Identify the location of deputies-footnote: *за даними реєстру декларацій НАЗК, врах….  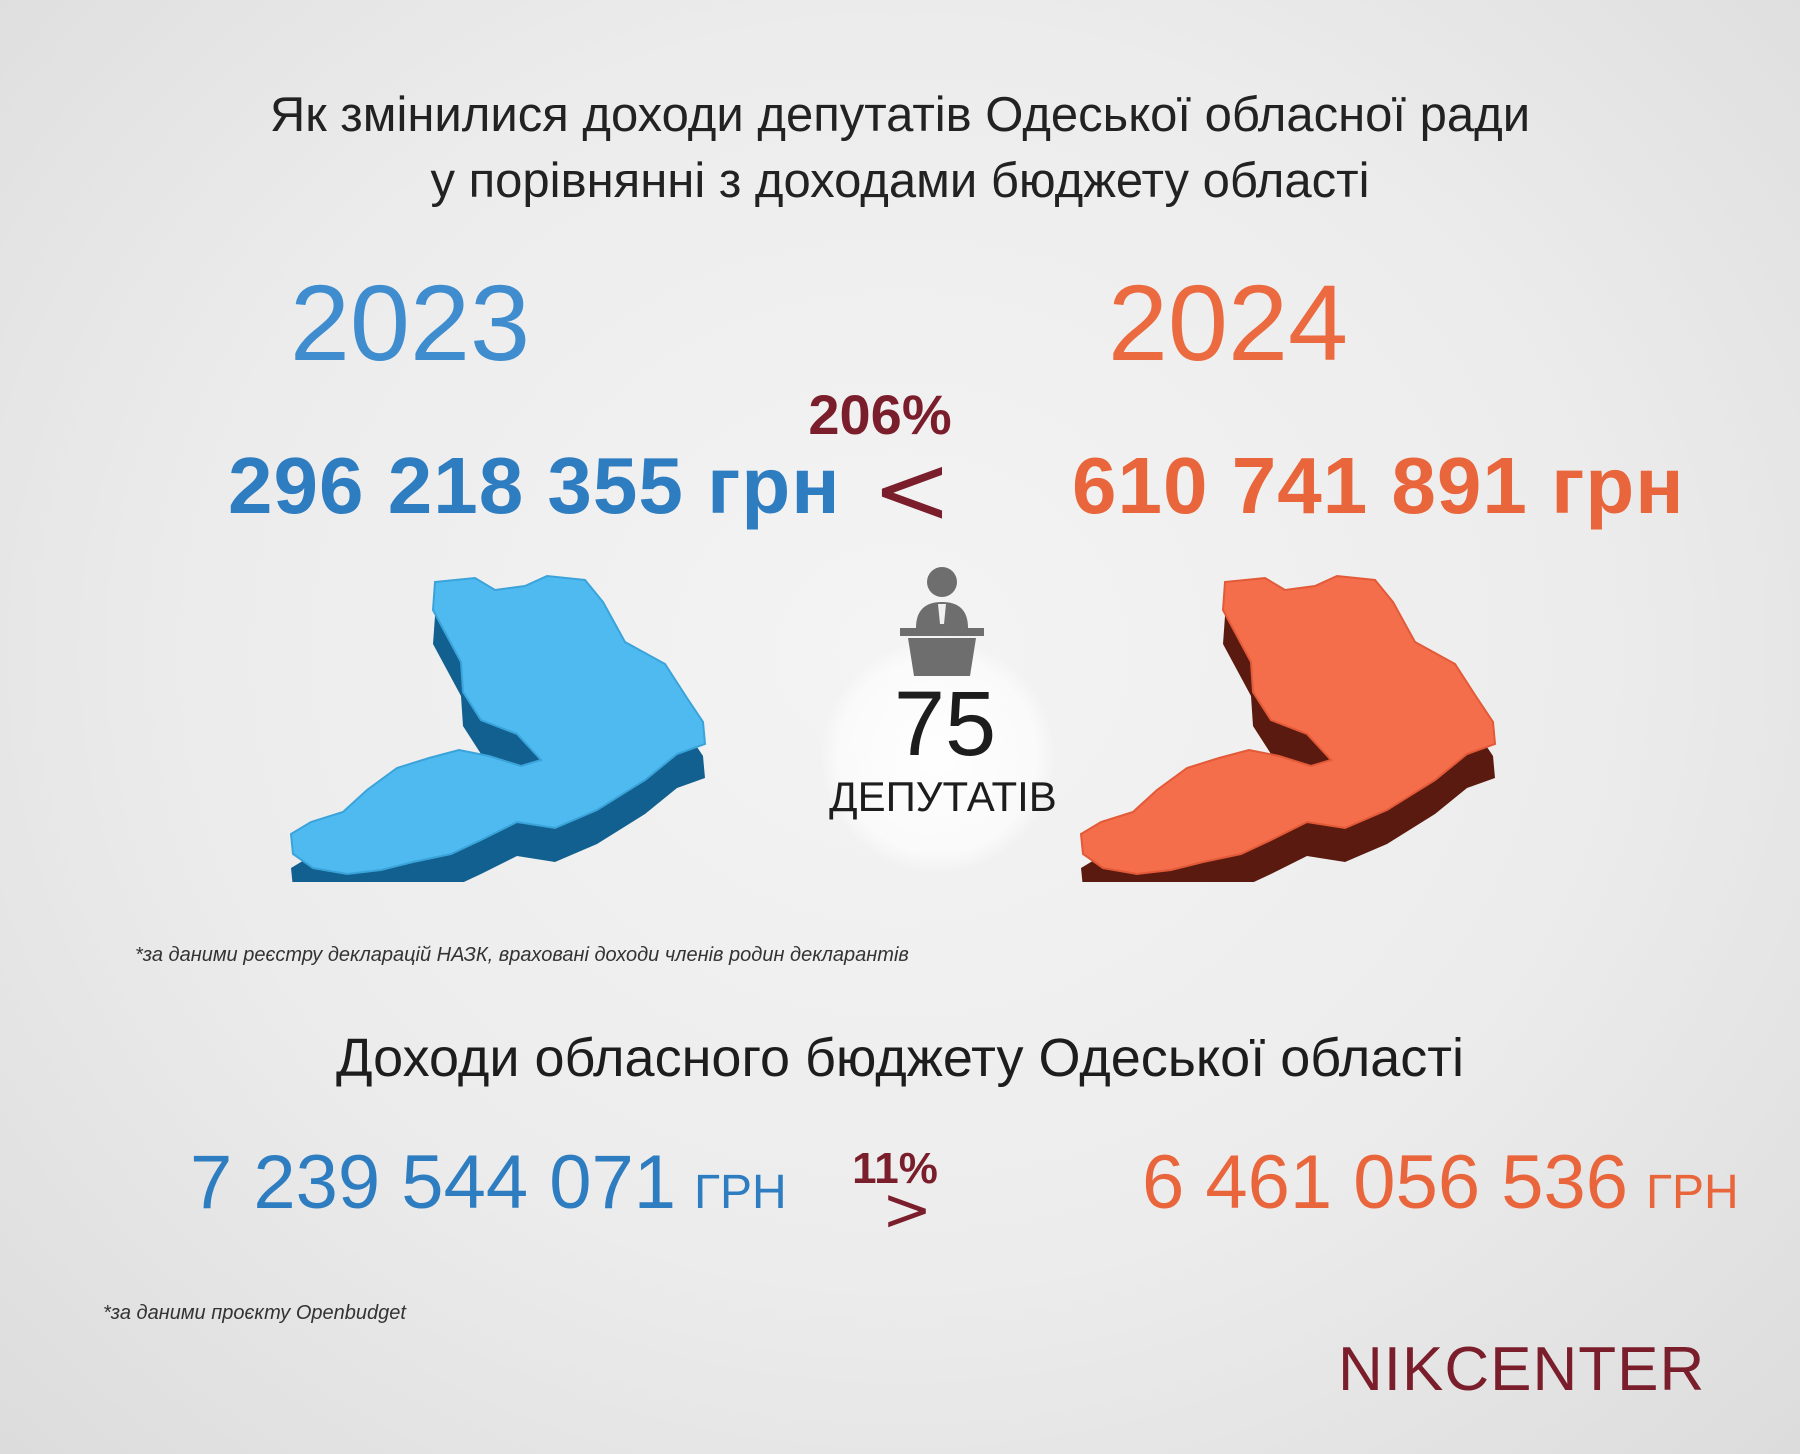
(522, 955).